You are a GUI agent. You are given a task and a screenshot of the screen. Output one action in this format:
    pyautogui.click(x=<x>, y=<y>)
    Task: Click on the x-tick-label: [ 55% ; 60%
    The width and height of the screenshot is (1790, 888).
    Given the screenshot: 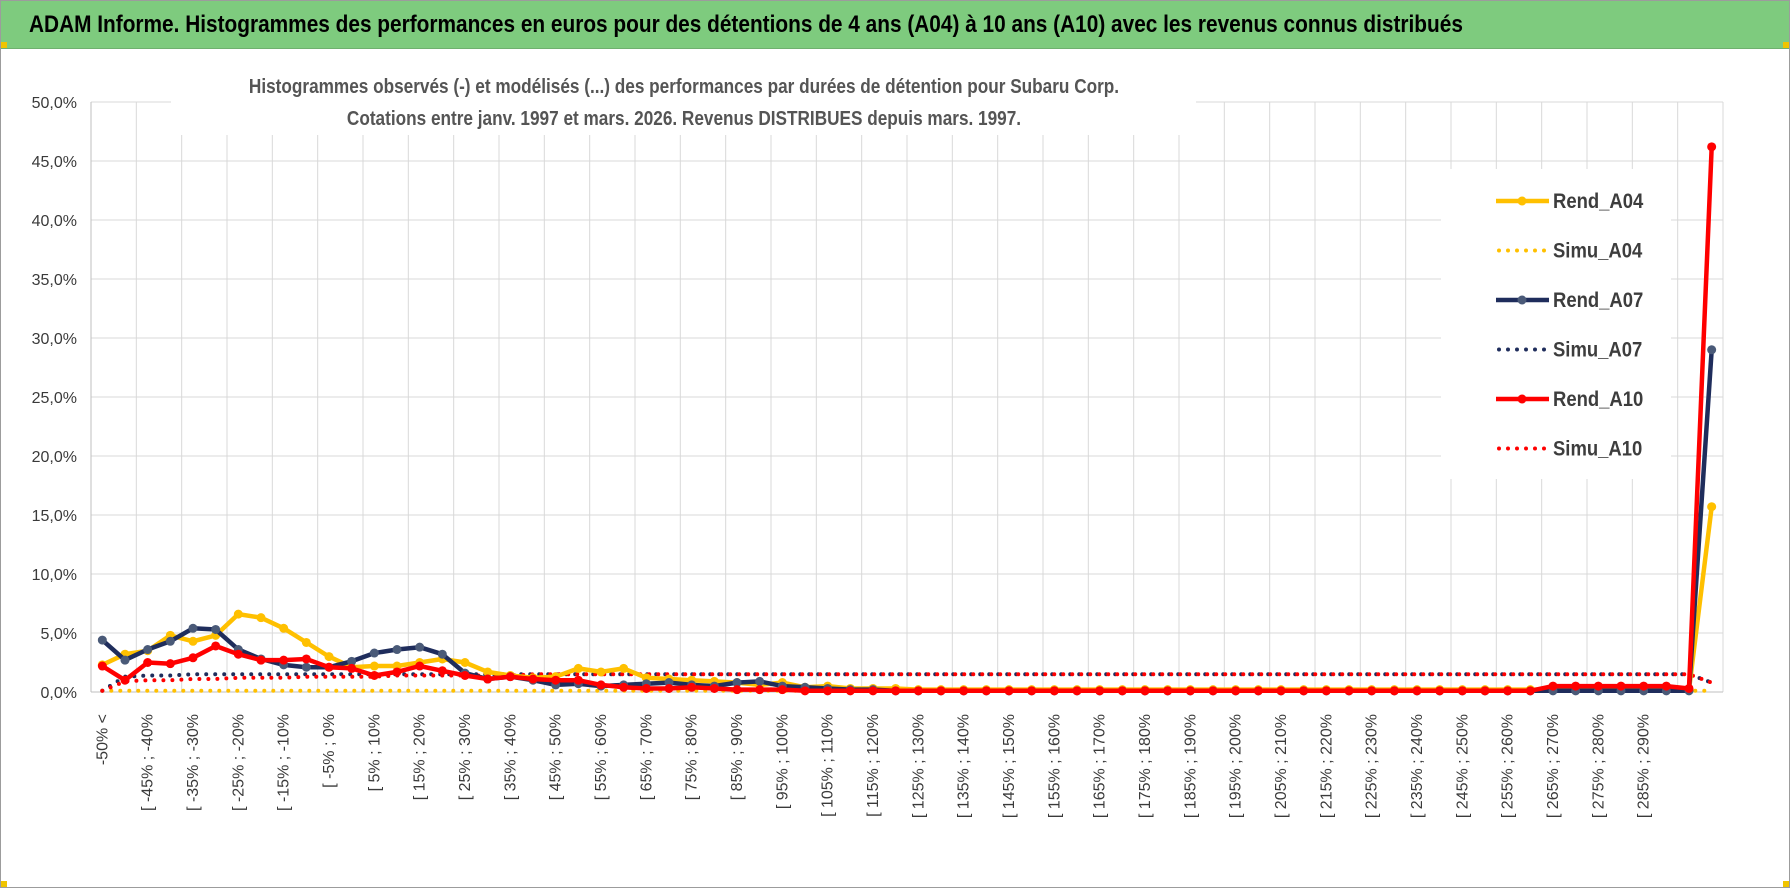 What is the action you would take?
    pyautogui.click(x=601, y=757)
    